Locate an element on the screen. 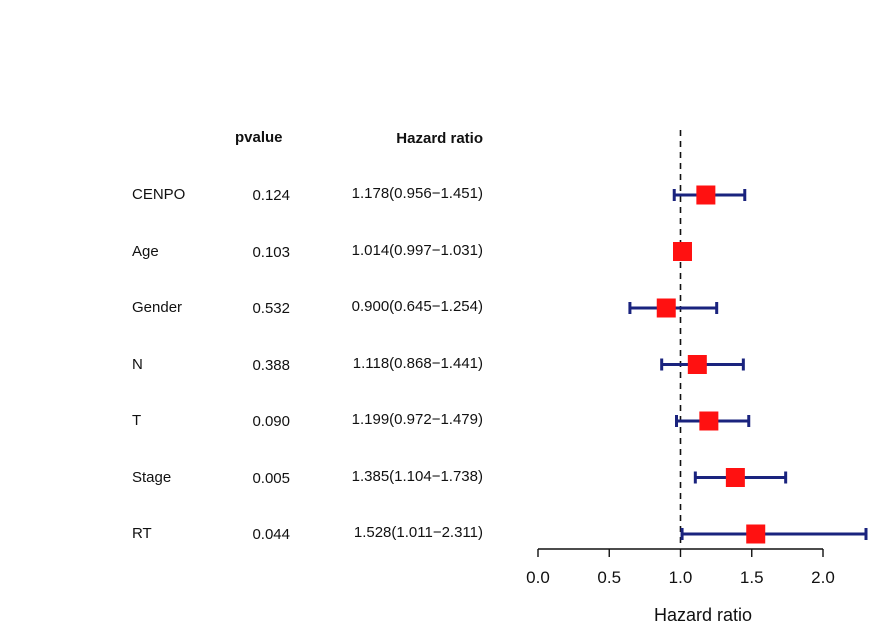 This screenshot has height=631, width=894. row-pvalue: 0.532 is located at coordinates (271, 308).